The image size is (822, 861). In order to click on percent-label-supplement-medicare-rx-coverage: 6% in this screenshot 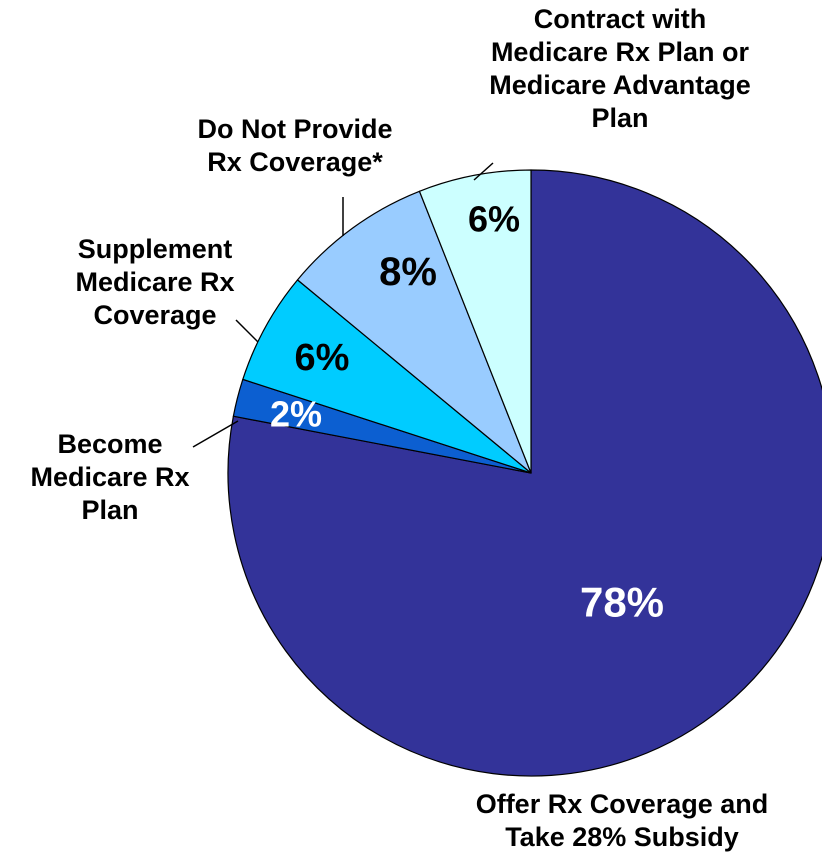, I will do `click(322, 358)`.